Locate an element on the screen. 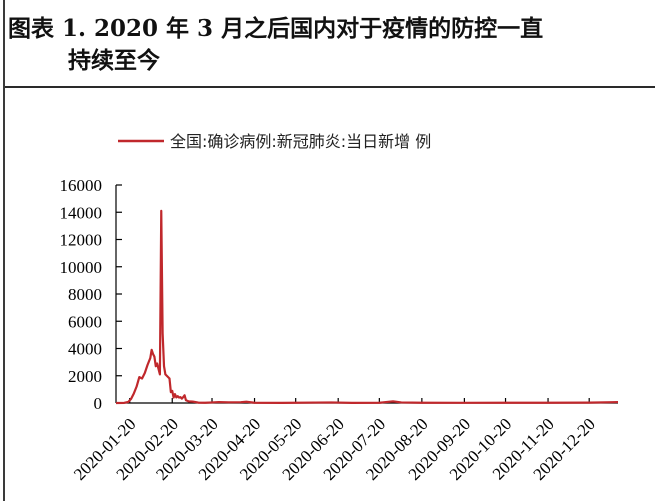  y-tick-label: 10000 is located at coordinates (81, 267).